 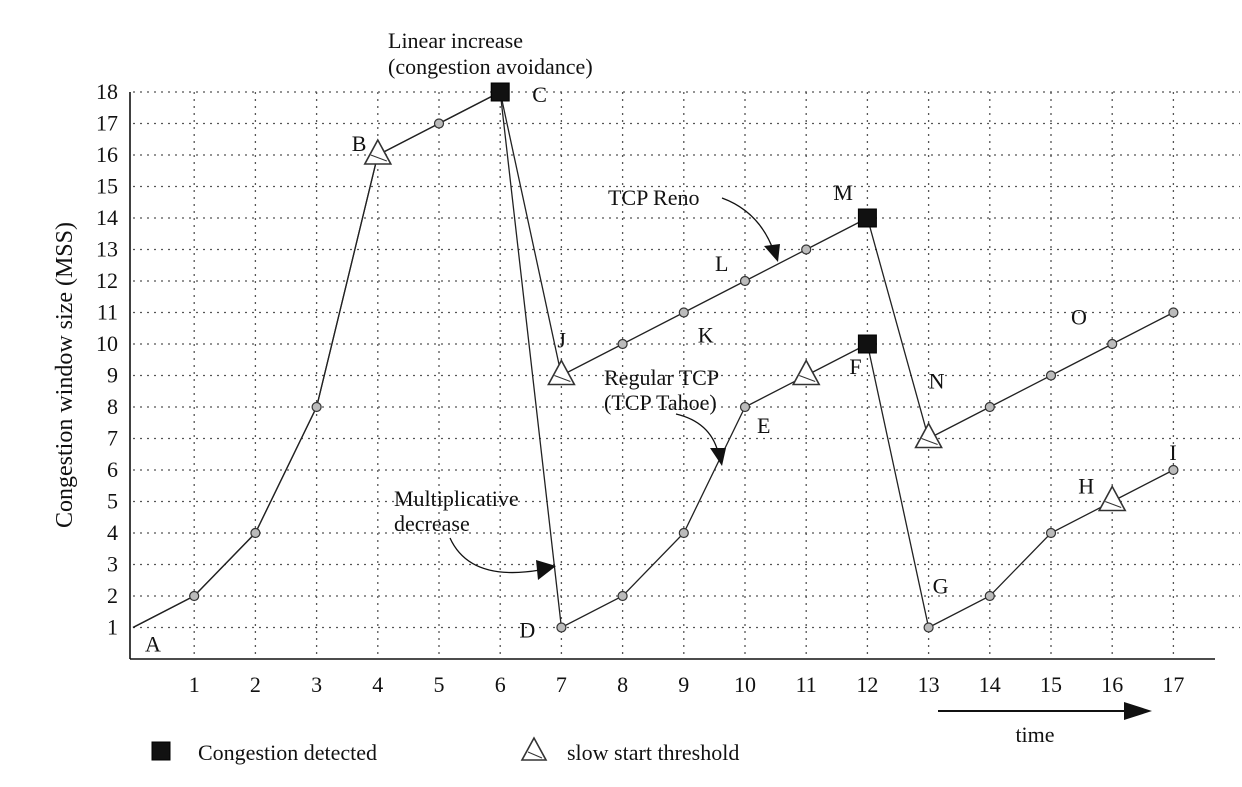 I want to click on y-axis-label: Congestion window size (MSS), so click(x=65, y=375).